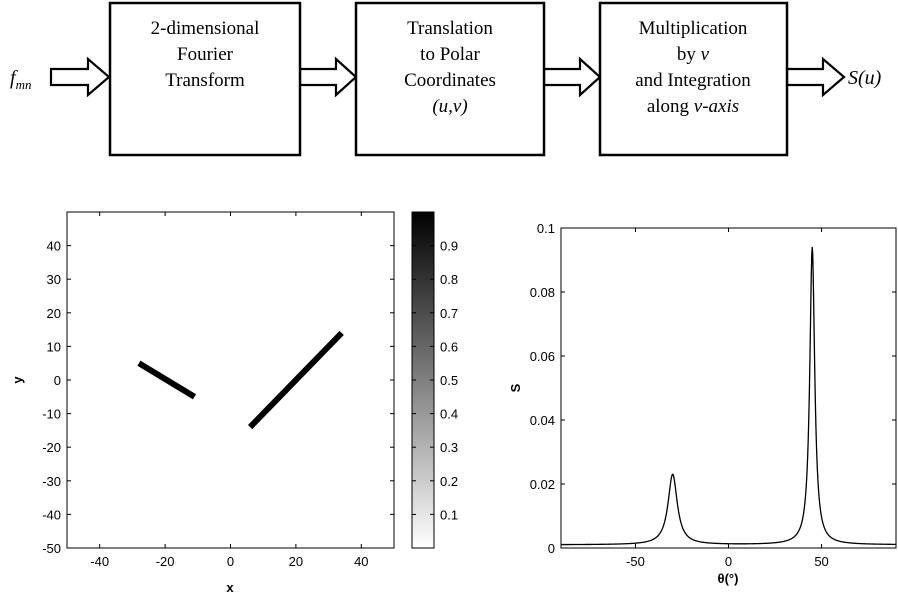 This screenshot has width=898, height=597. I want to click on input-label: fmn, so click(20, 79).